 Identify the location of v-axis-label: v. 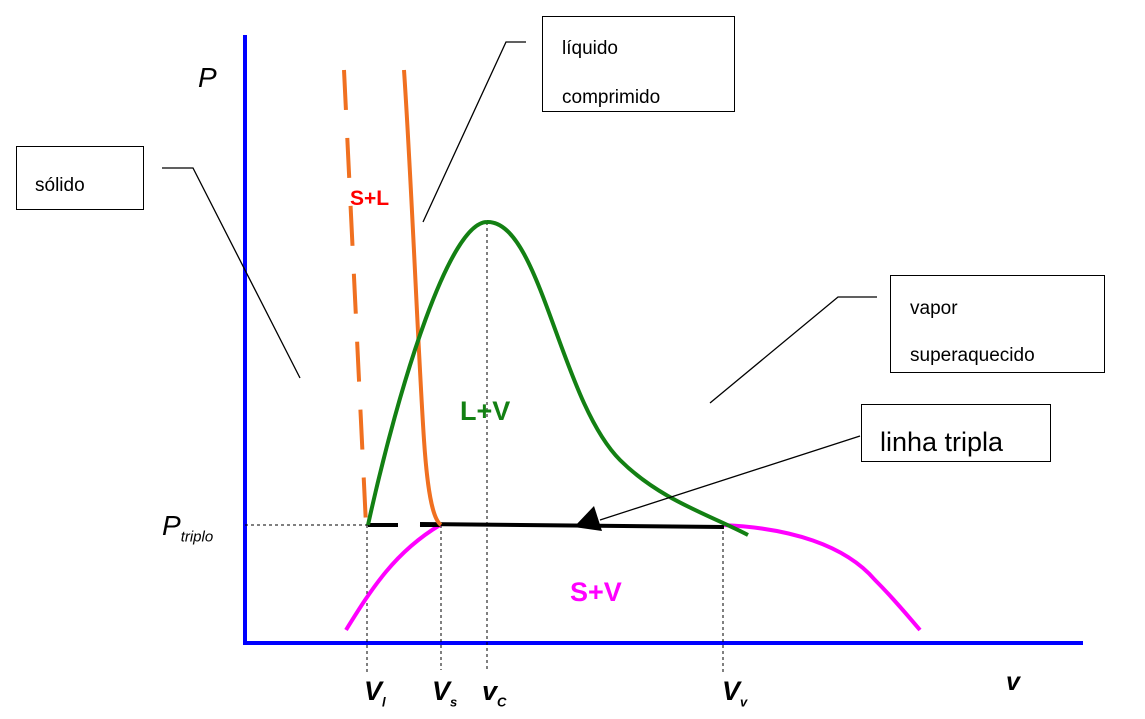
(1013, 682).